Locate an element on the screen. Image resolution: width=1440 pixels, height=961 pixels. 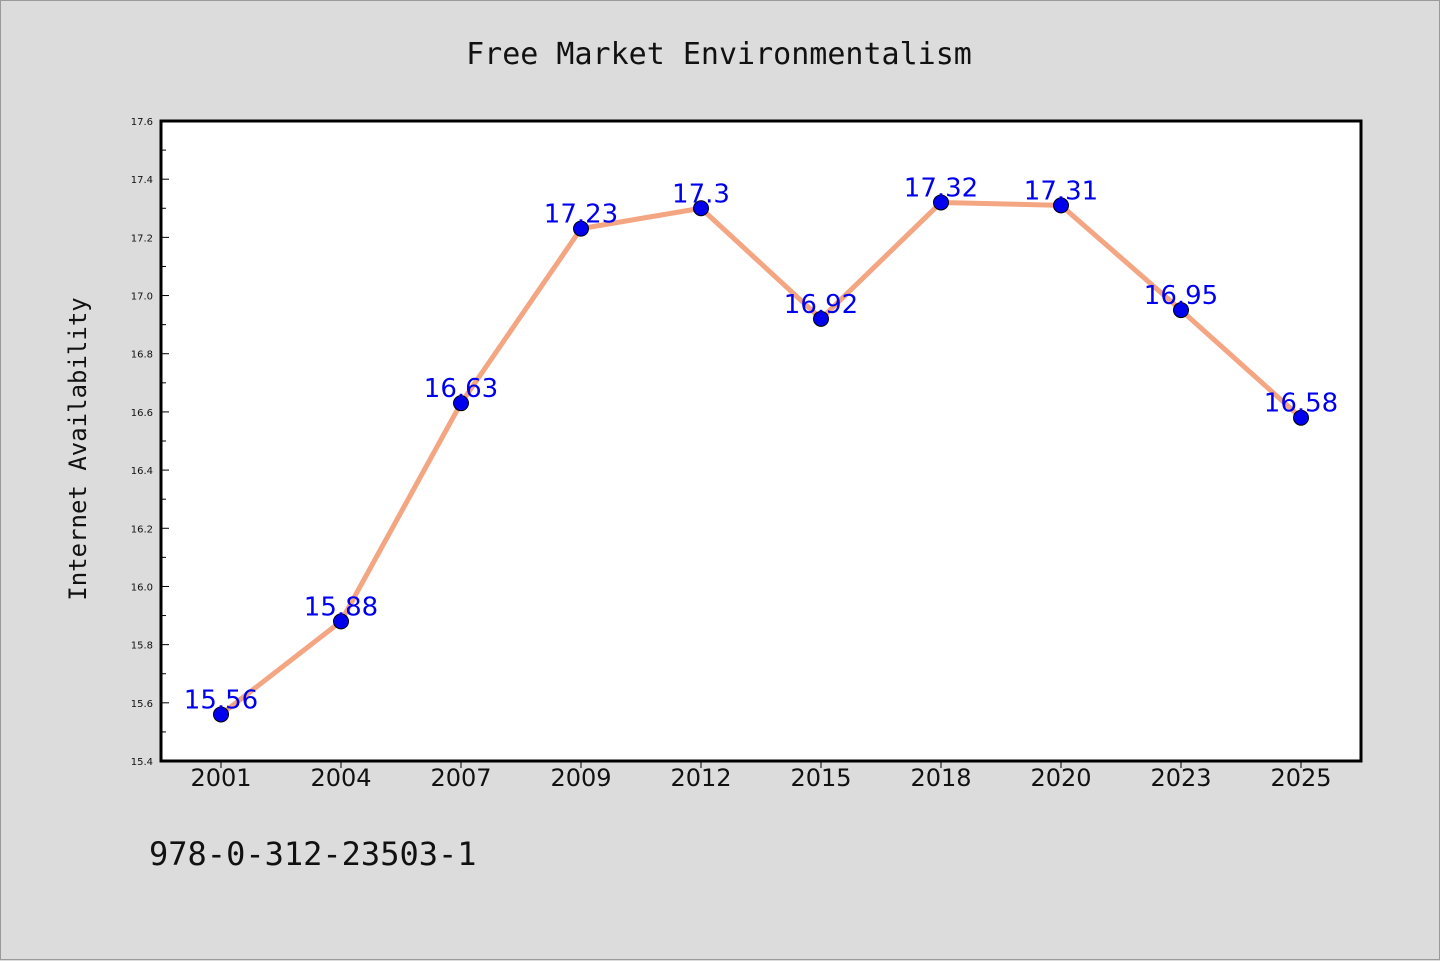
y-tick-label: 15.8 is located at coordinates (142, 646).